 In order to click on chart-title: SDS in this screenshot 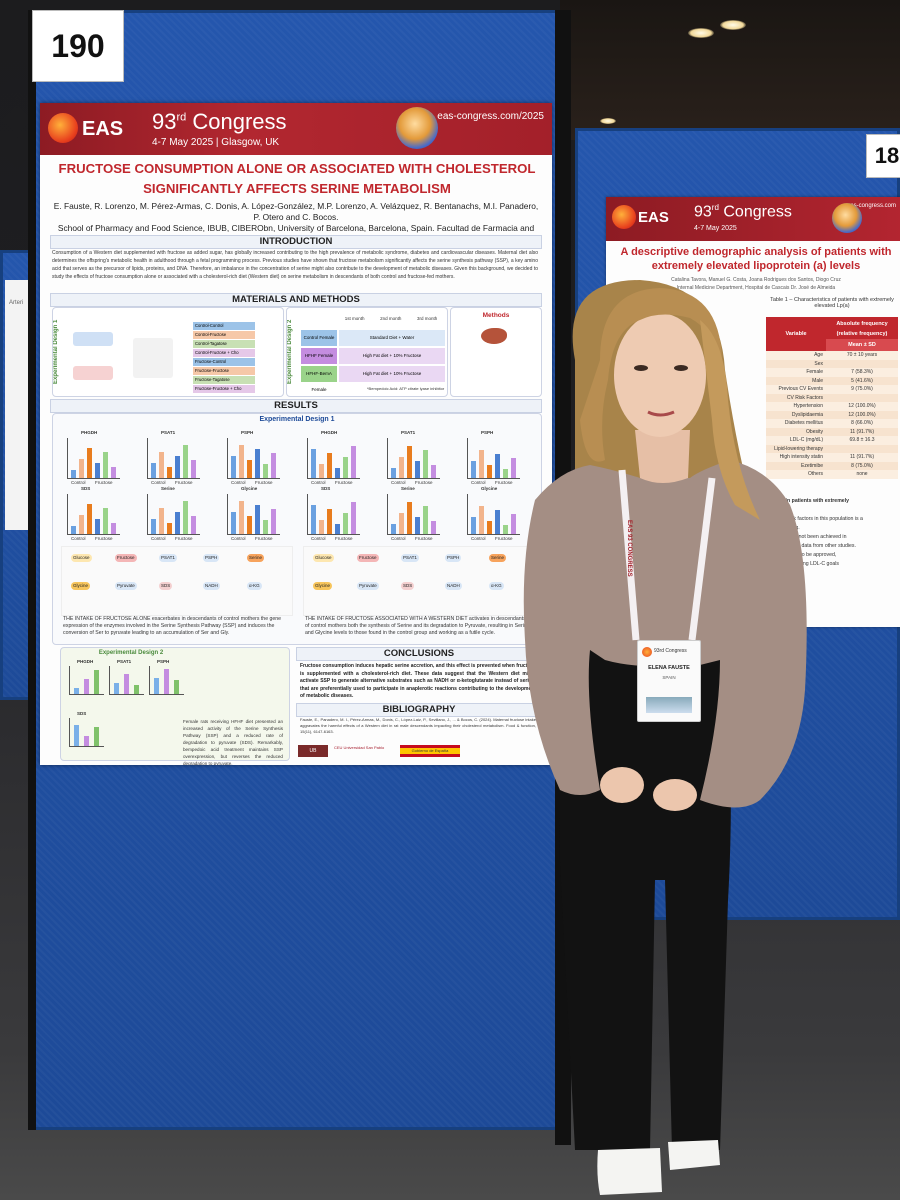, I will do `click(86, 488)`.